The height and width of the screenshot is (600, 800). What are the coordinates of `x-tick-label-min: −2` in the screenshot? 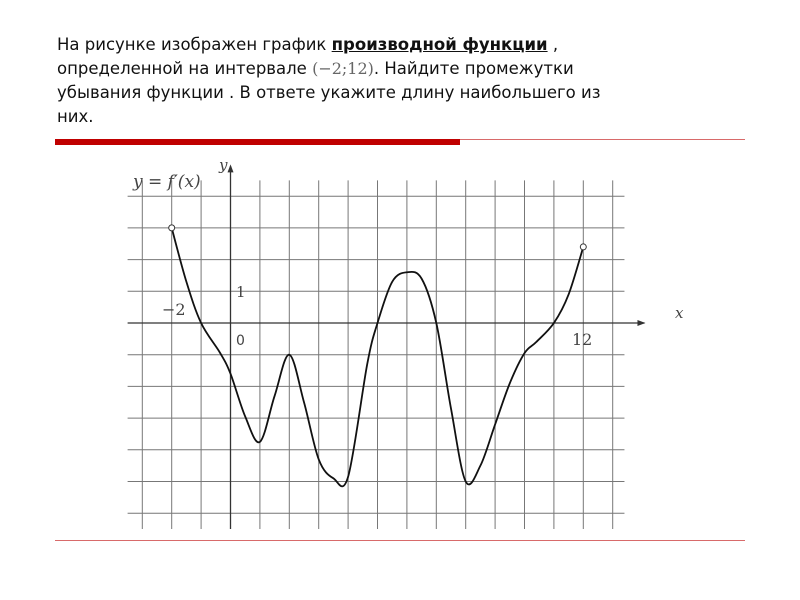 It's located at (174, 309).